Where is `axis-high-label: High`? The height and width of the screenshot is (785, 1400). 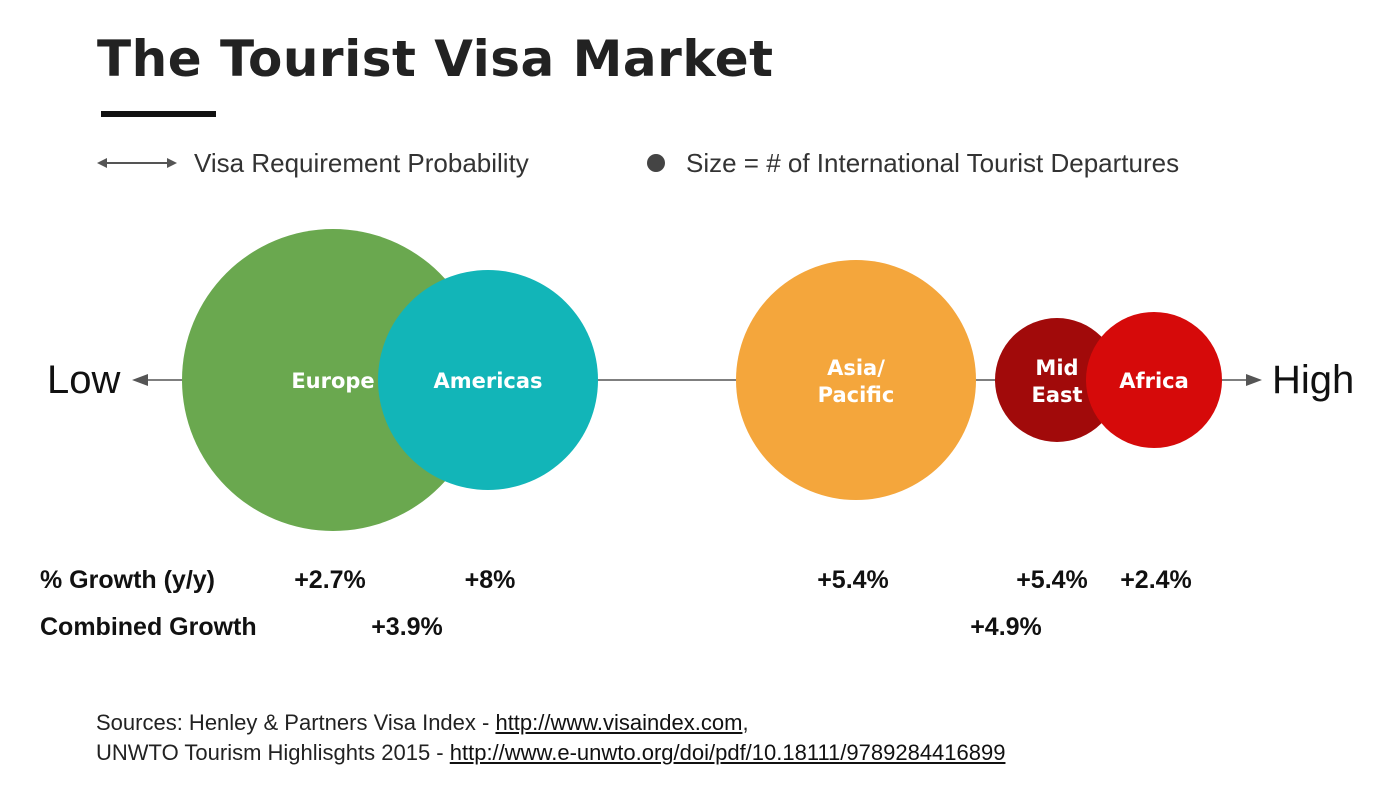 axis-high-label: High is located at coordinates (1313, 380).